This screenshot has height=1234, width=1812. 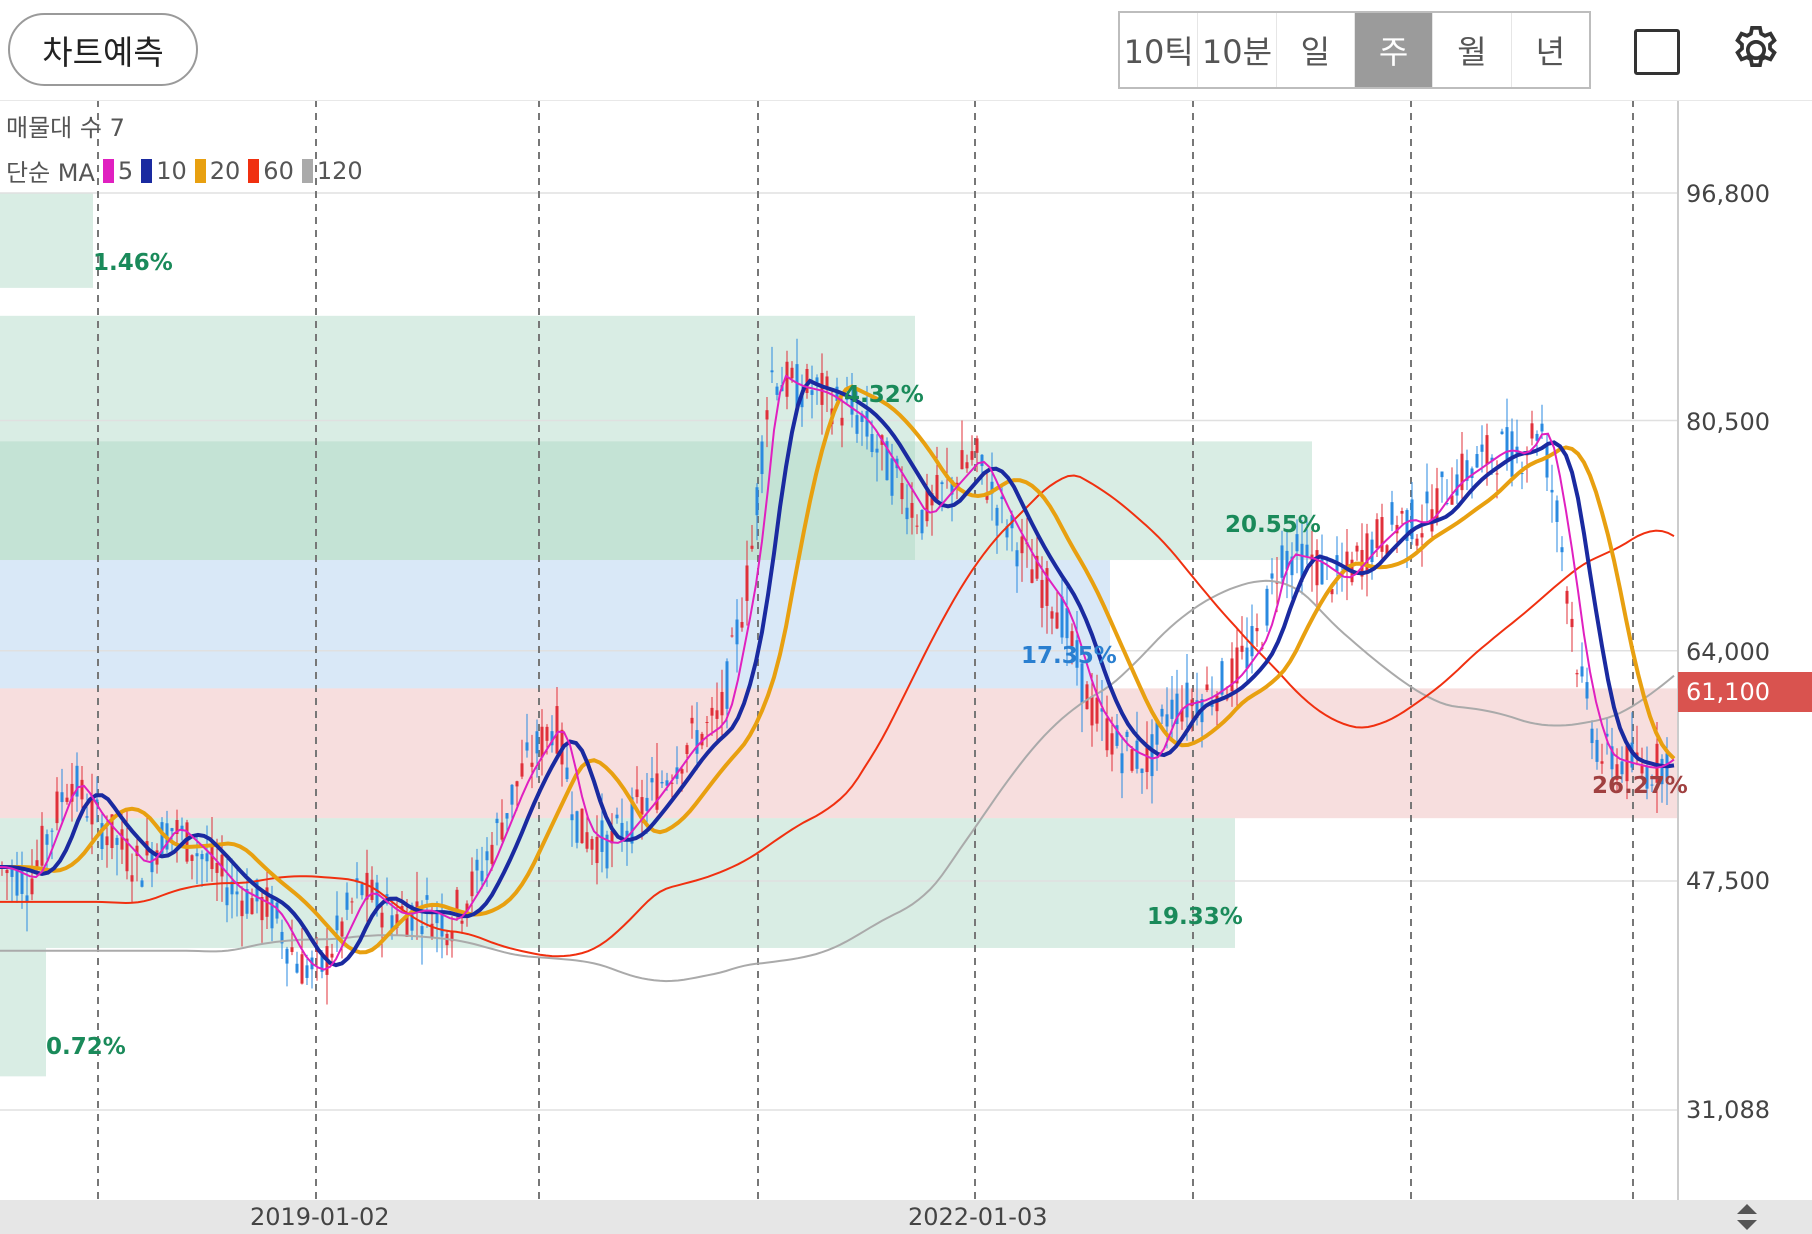 I want to click on period-tab-week: 주, so click(x=1394, y=50).